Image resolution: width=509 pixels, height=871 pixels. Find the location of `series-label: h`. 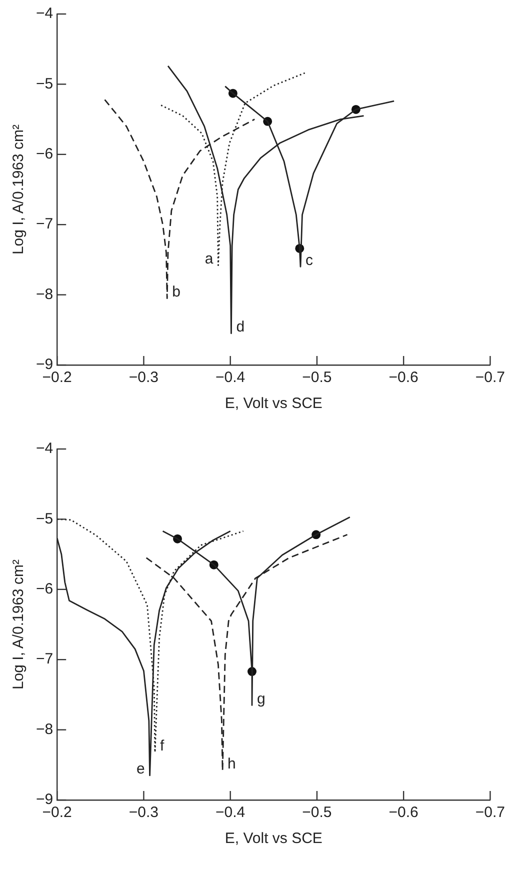

series-label: h is located at coordinates (232, 764).